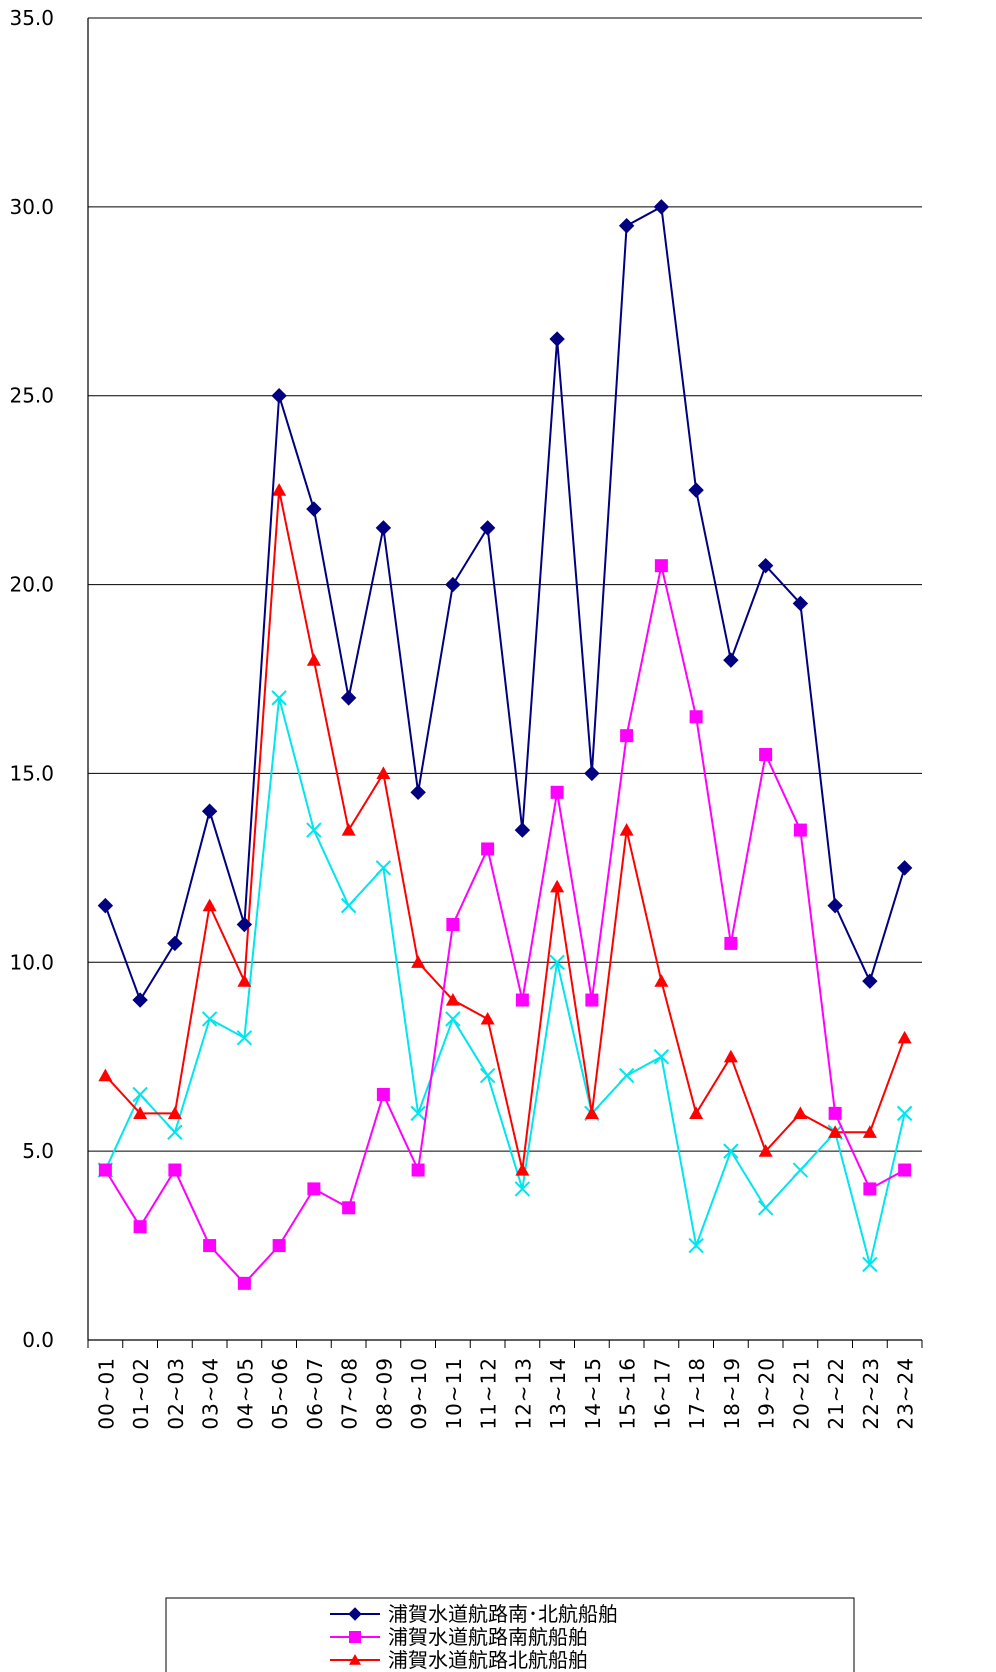 This screenshot has width=996, height=1672. Describe the element at coordinates (767, 1393) in the screenshot. I see `x-tick-label: 19~20` at that location.